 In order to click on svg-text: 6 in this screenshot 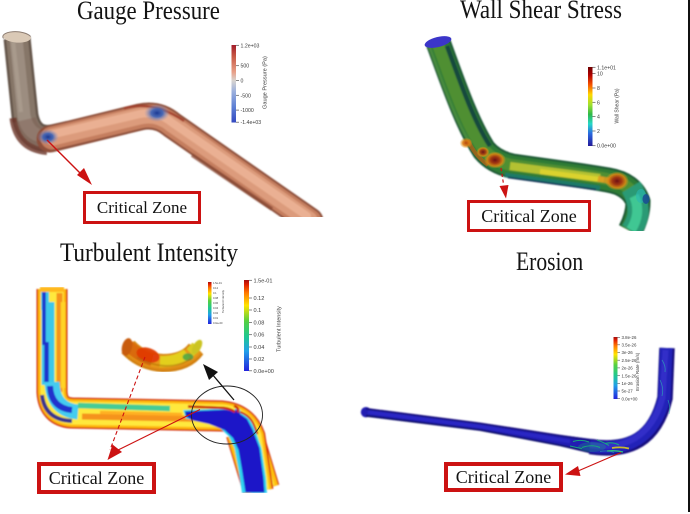, I will do `click(598, 103)`.